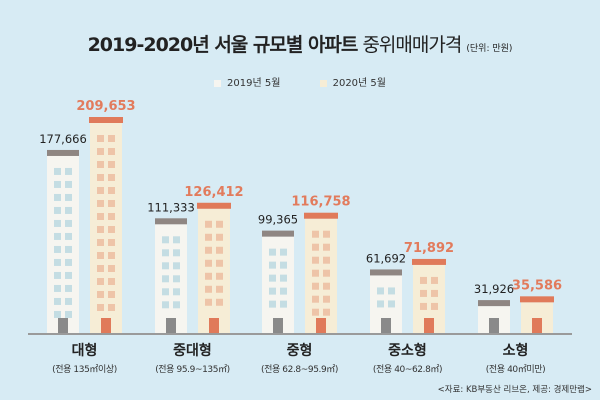 Image resolution: width=600 pixels, height=400 pixels. Describe the element at coordinates (171, 207) in the screenshot. I see `data-label: 111,333` at that location.